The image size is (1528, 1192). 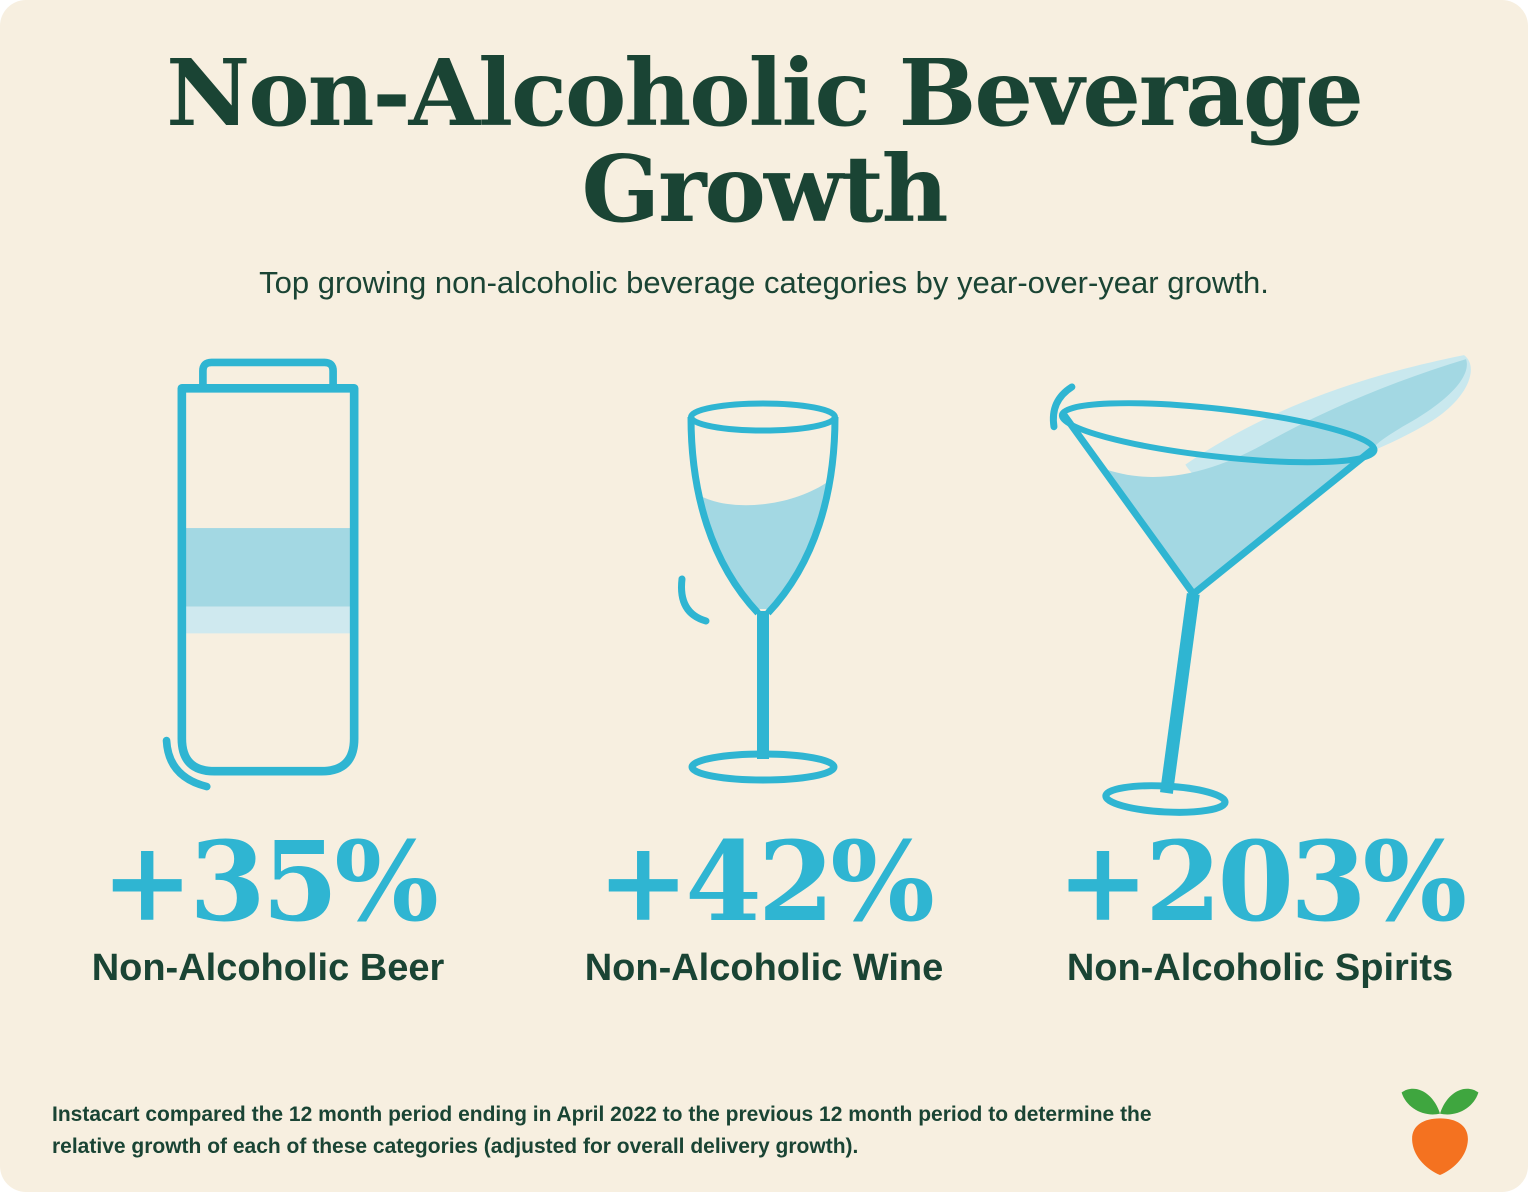 I want to click on martini-icon-wrap, so click(x=1260, y=583).